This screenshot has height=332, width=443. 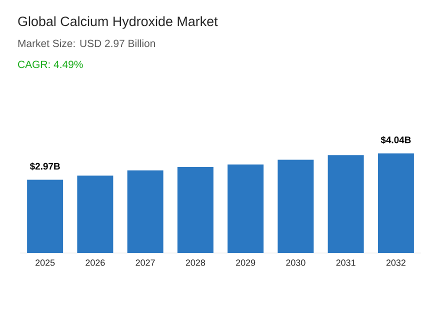 I want to click on text: CAGR: 4.49%, so click(x=50, y=64).